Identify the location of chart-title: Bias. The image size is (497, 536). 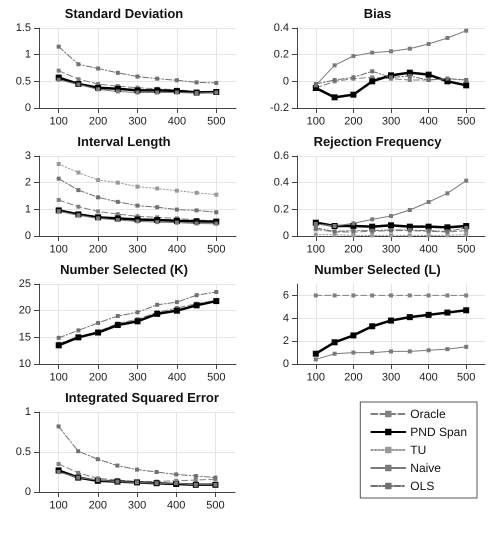
(378, 13).